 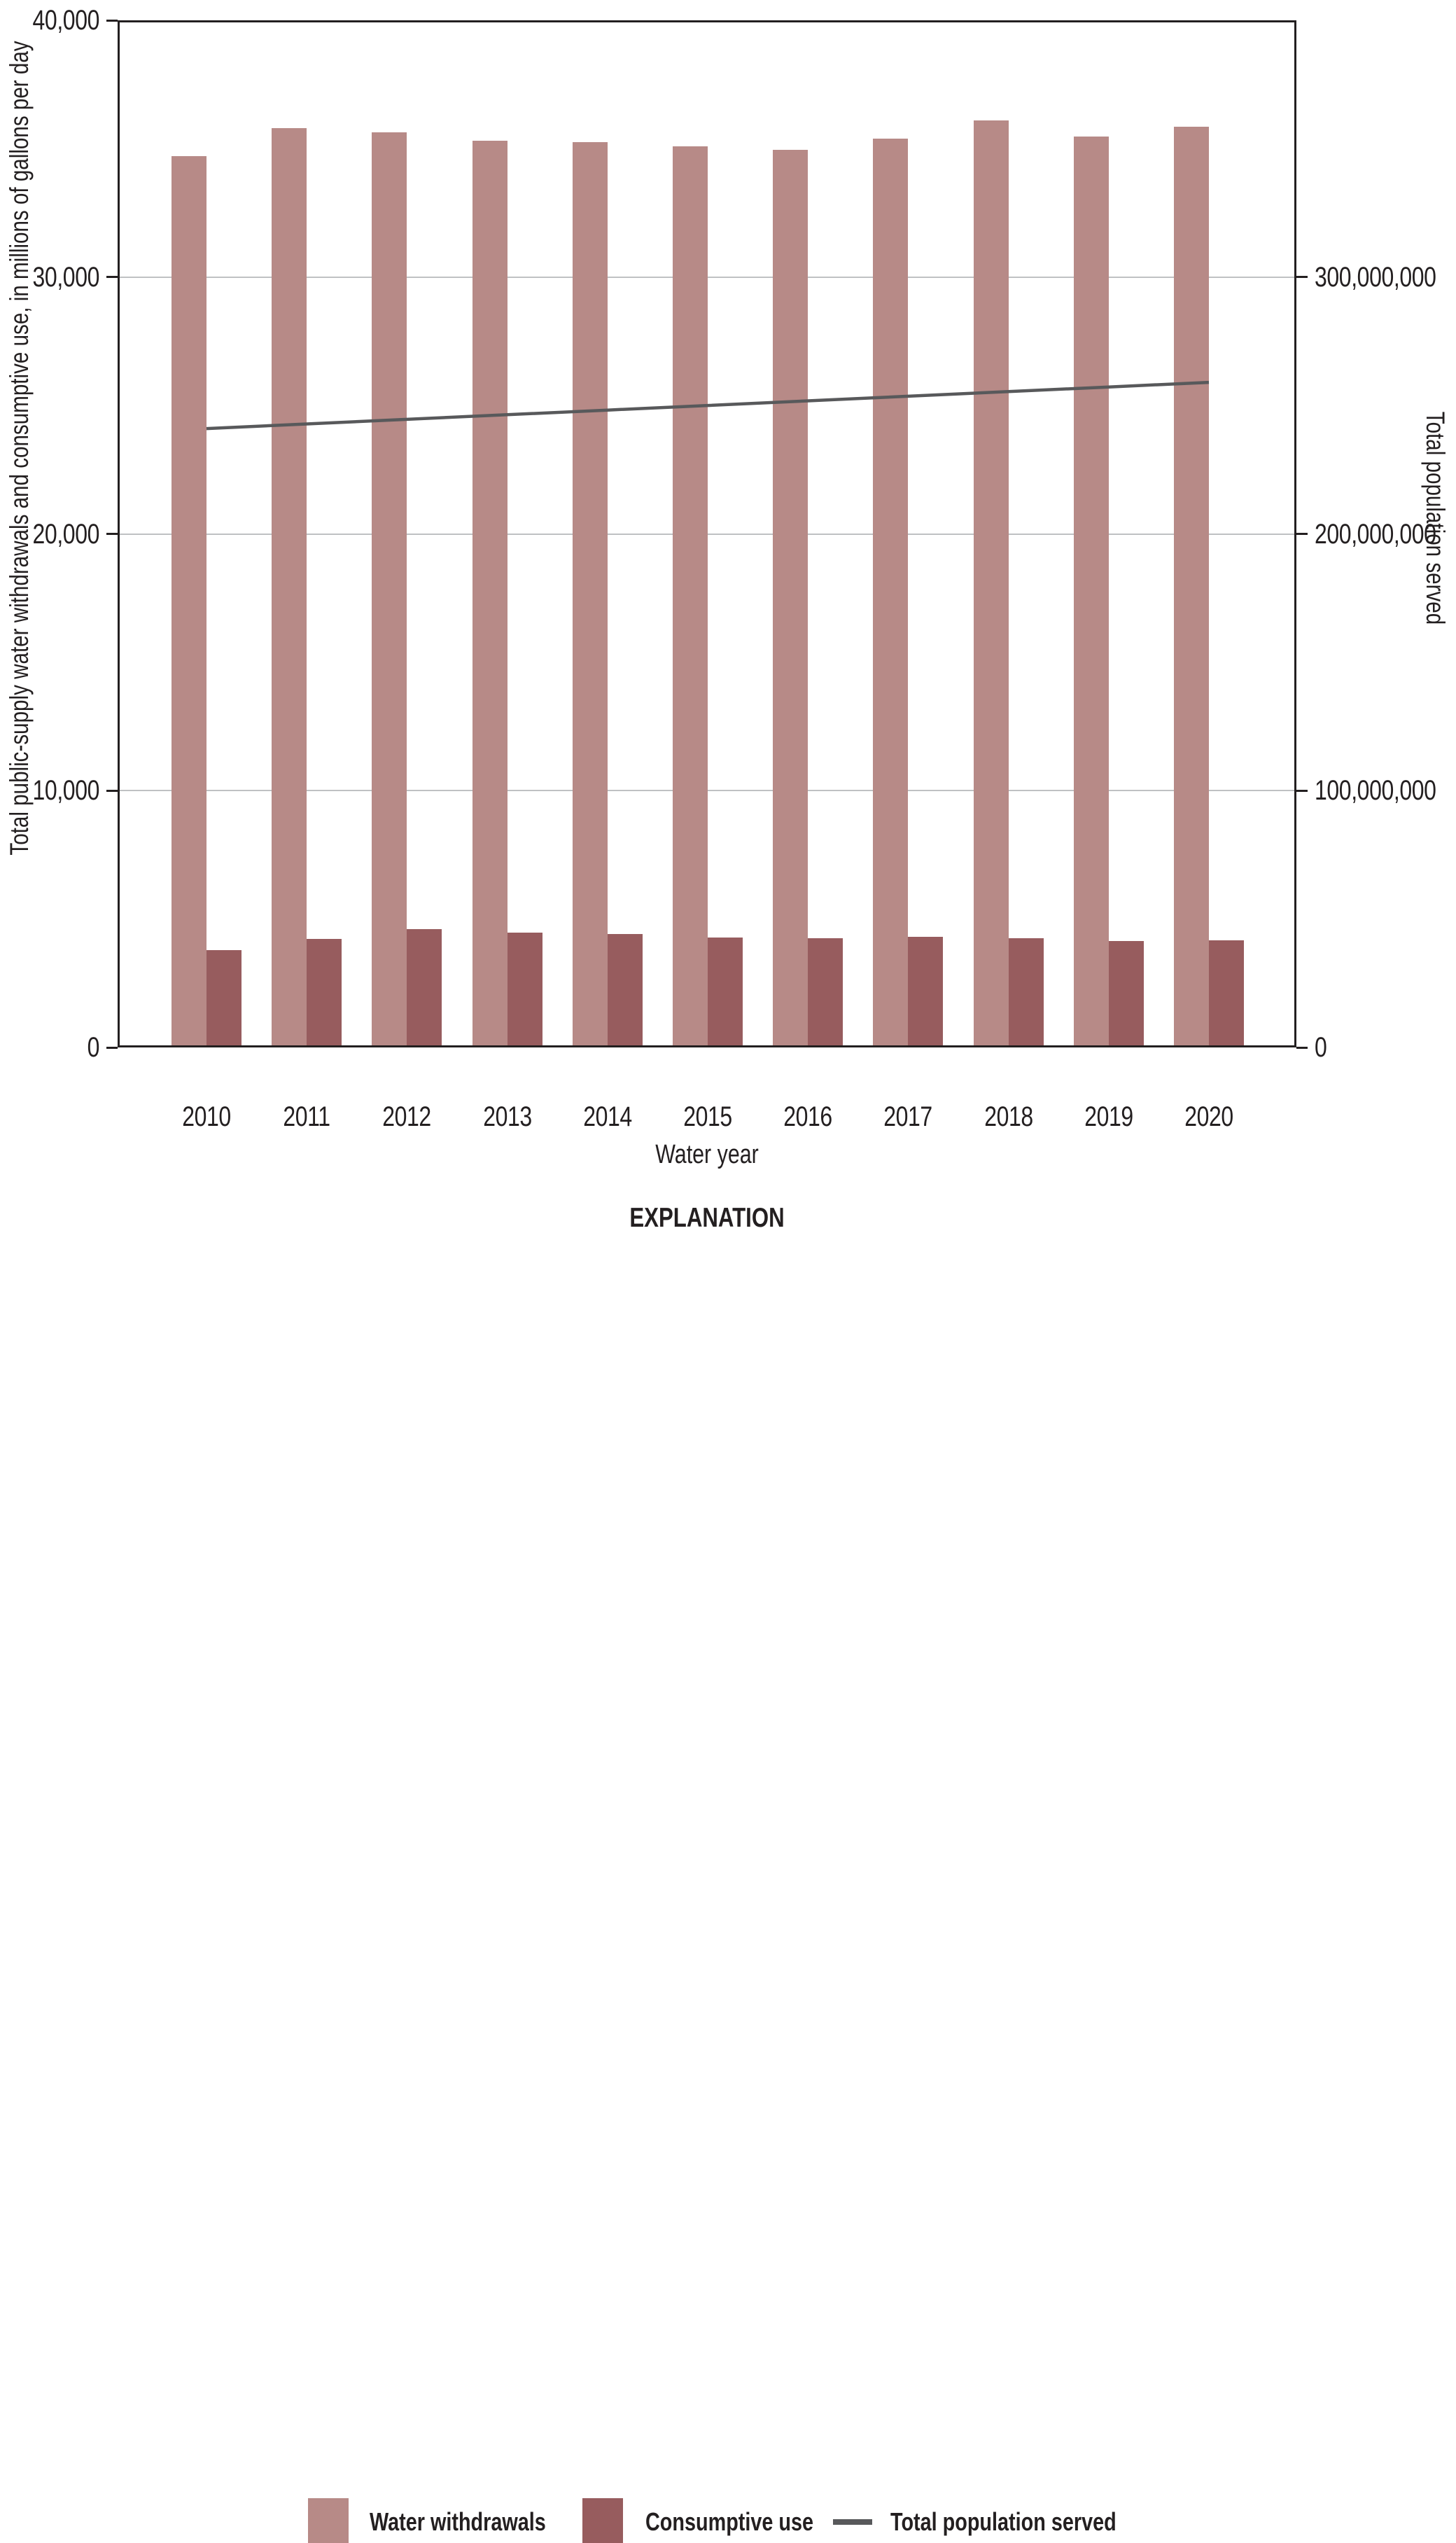 I want to click on bar-water-withdrawals-2014, so click(x=590, y=594).